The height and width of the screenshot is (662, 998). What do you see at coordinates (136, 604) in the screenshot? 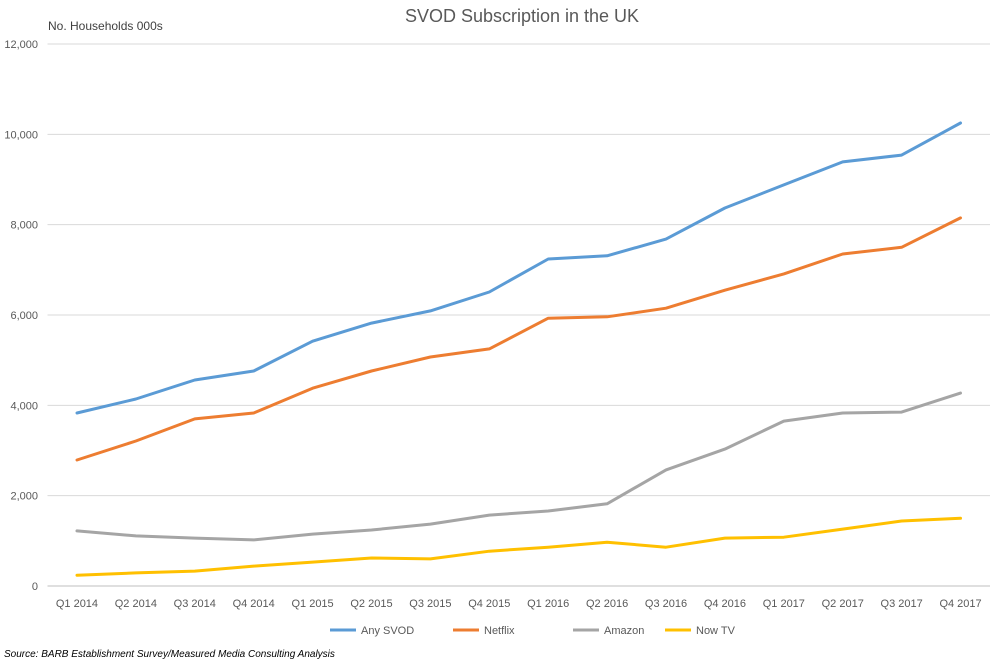
I see `x-tick-label: Q2 2014` at bounding box center [136, 604].